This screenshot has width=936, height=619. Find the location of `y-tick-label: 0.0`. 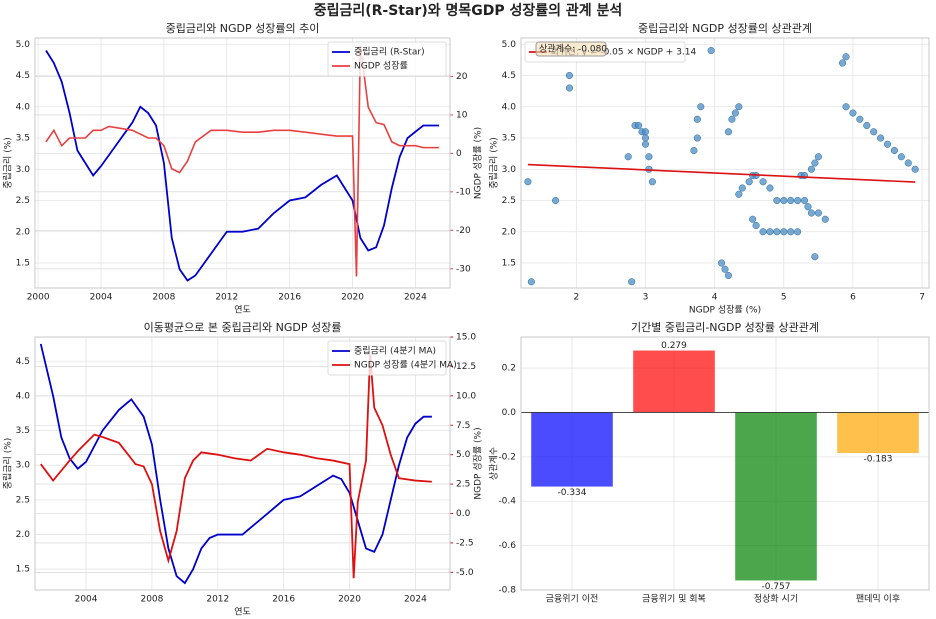

y-tick-label: 0.0 is located at coordinates (509, 413).